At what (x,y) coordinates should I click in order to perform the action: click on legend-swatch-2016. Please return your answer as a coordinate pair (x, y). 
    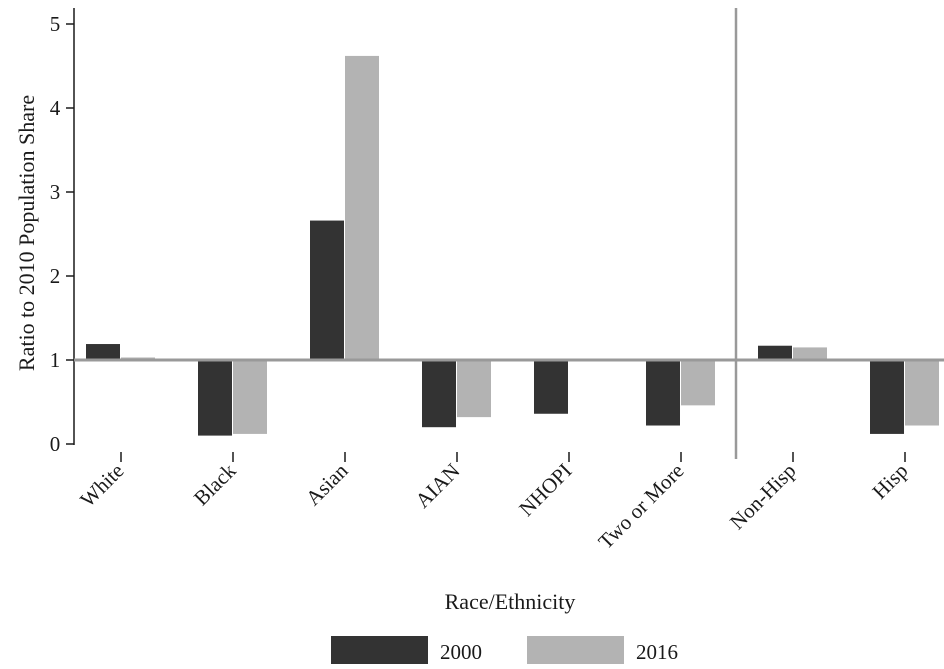
    Looking at the image, I should click on (575, 650).